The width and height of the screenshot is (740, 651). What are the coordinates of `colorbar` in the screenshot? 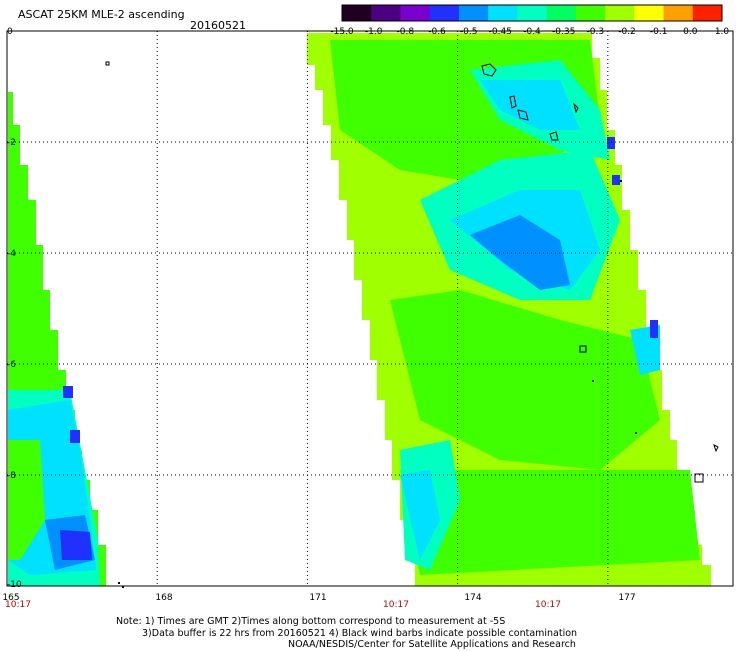 It's located at (532, 13).